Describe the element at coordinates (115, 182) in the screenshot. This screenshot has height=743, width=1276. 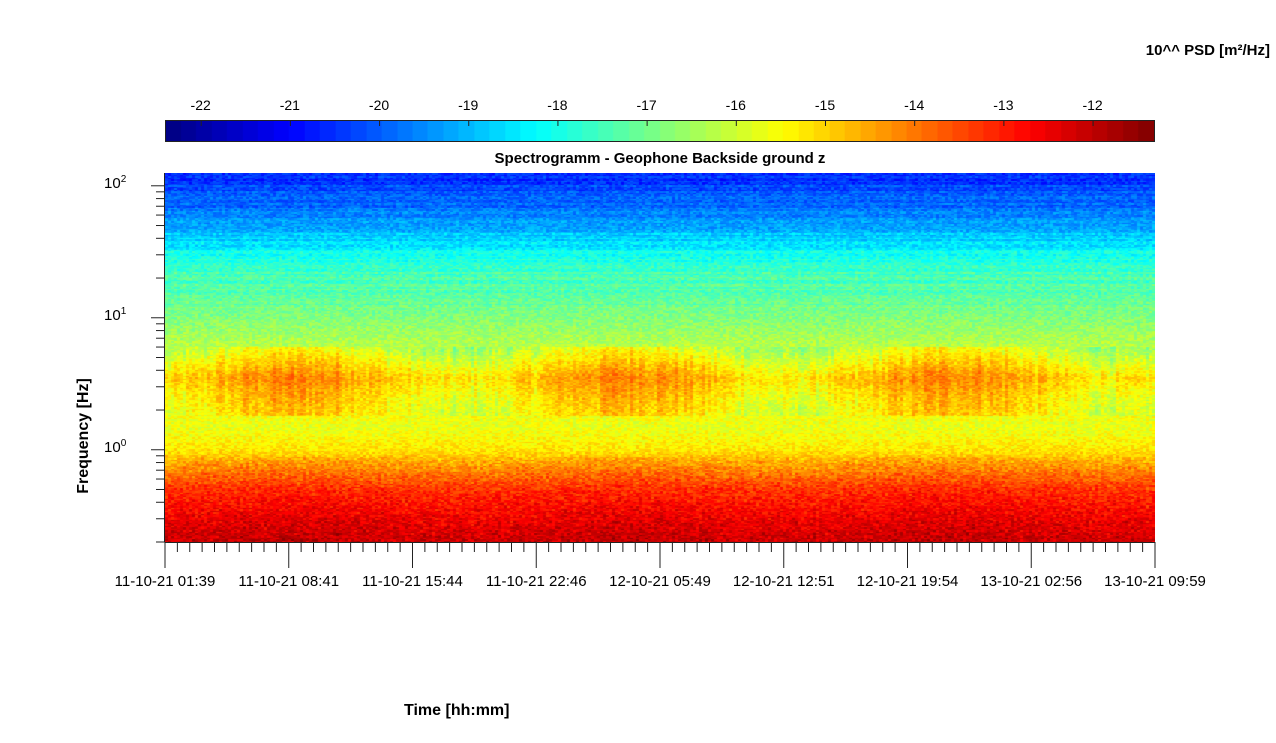
I see `y-tick-label: 10²` at that location.